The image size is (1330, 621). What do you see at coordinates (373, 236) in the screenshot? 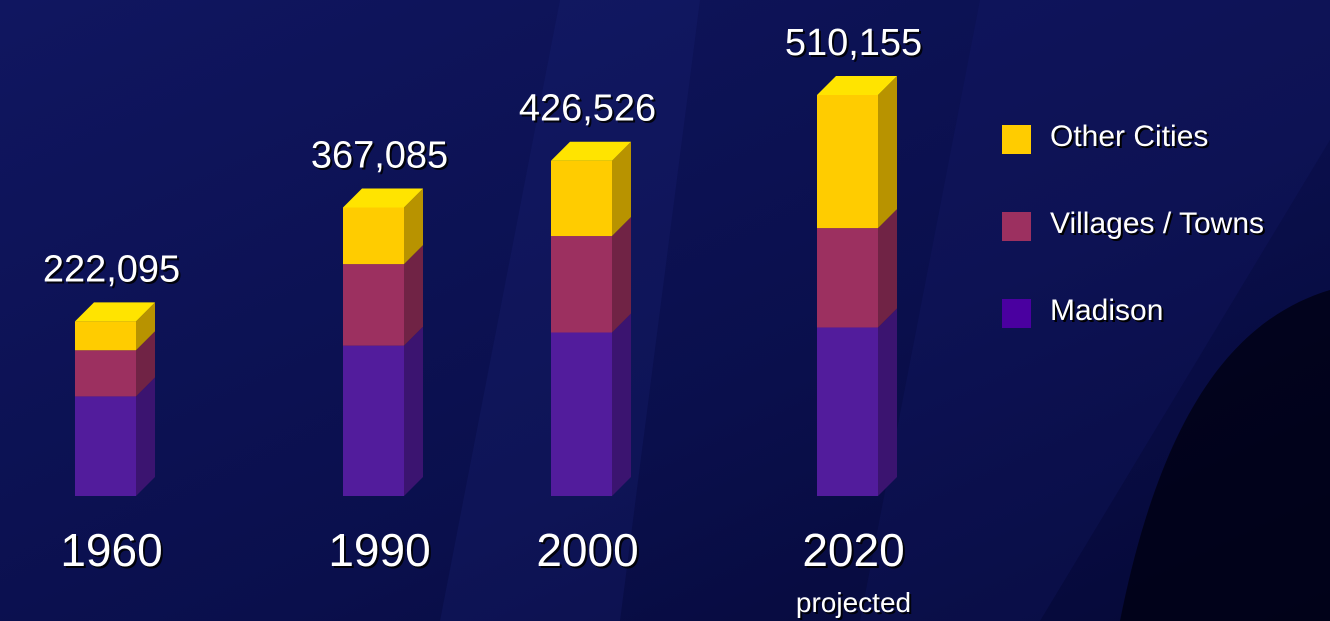
I see `bar-1990-other-cities` at bounding box center [373, 236].